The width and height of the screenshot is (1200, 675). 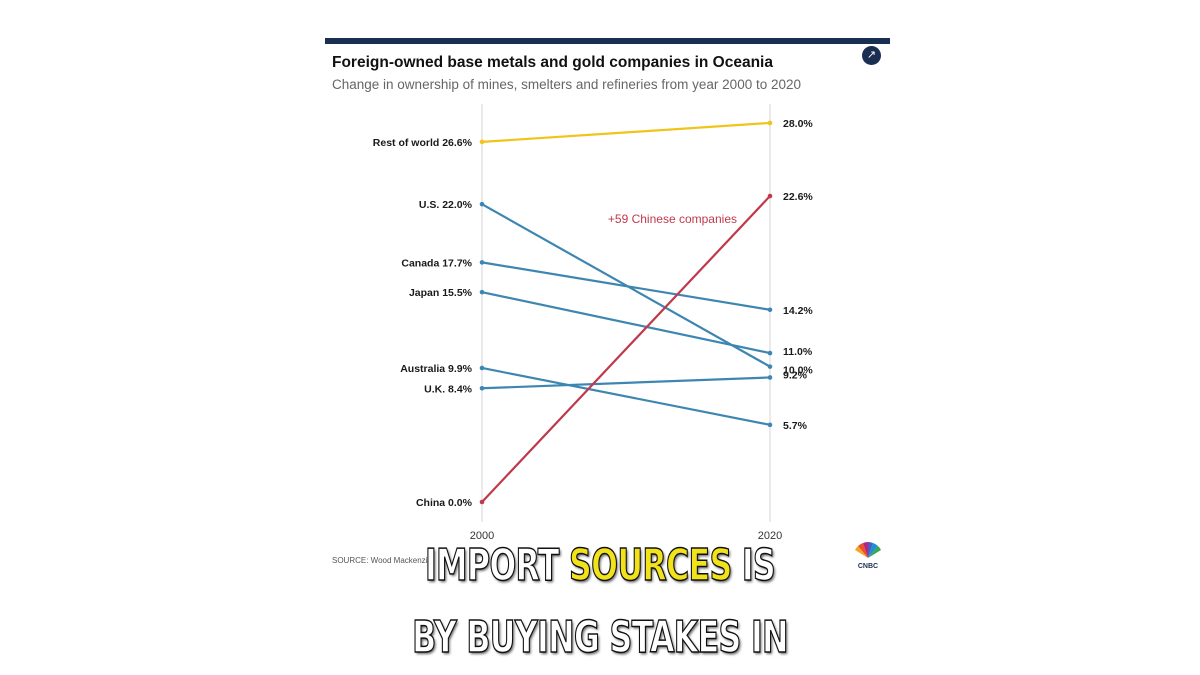 What do you see at coordinates (795, 375) in the screenshot?
I see `end-label-u-k: 9.2%` at bounding box center [795, 375].